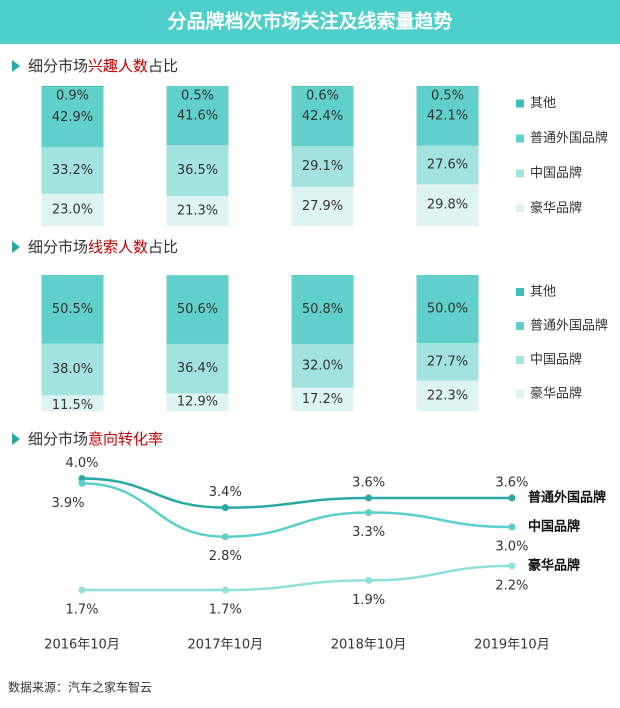 Image resolution: width=620 pixels, height=708 pixels. I want to click on value-label: 50.8%, so click(322, 309).